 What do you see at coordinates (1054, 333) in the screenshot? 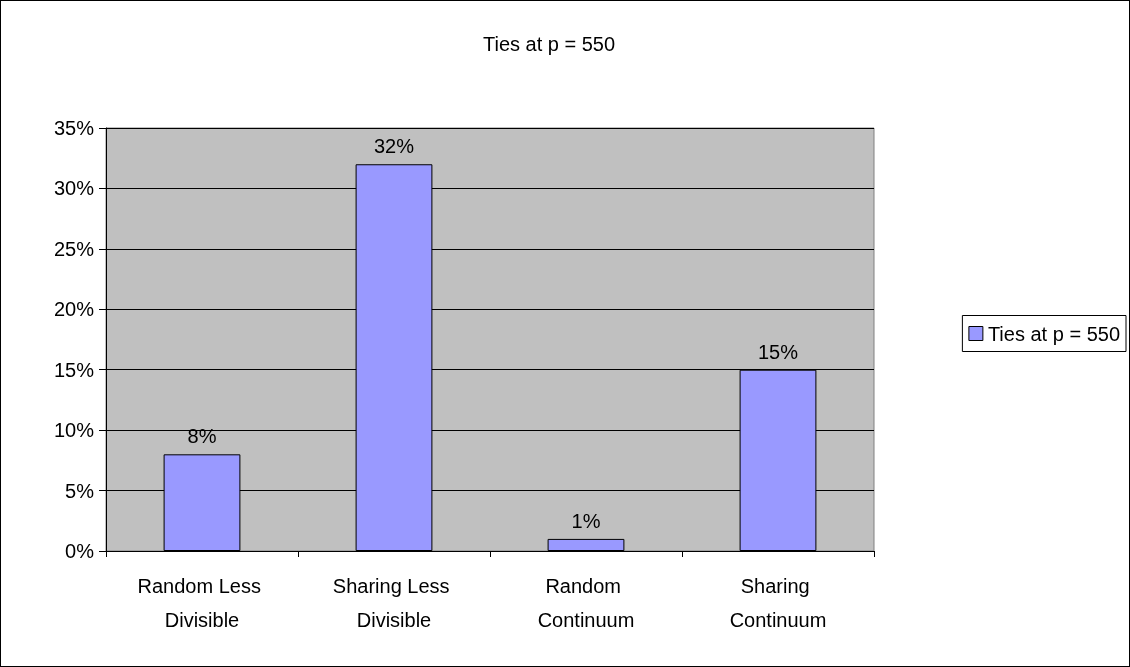
I see `legend-label: Ties at p = 550` at bounding box center [1054, 333].